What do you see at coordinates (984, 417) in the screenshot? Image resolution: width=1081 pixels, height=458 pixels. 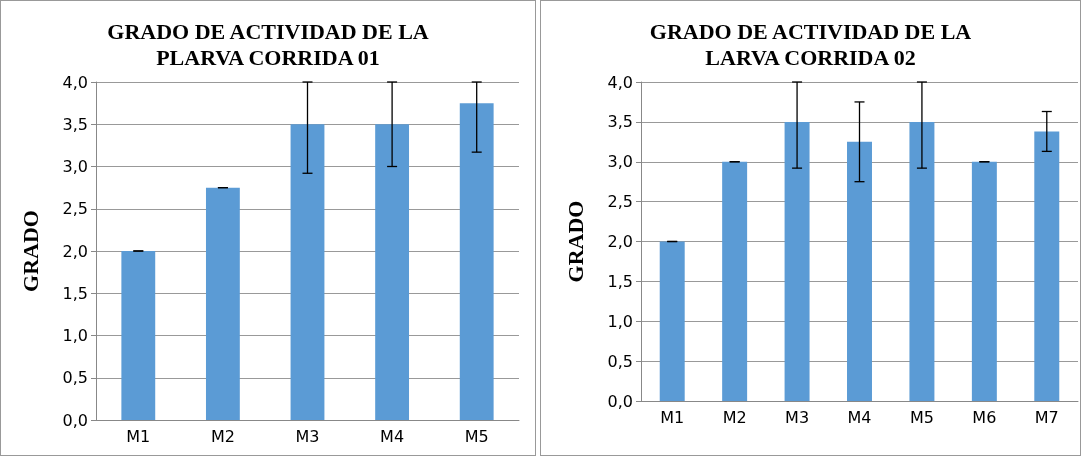 I see `x-tick-label: M6` at bounding box center [984, 417].